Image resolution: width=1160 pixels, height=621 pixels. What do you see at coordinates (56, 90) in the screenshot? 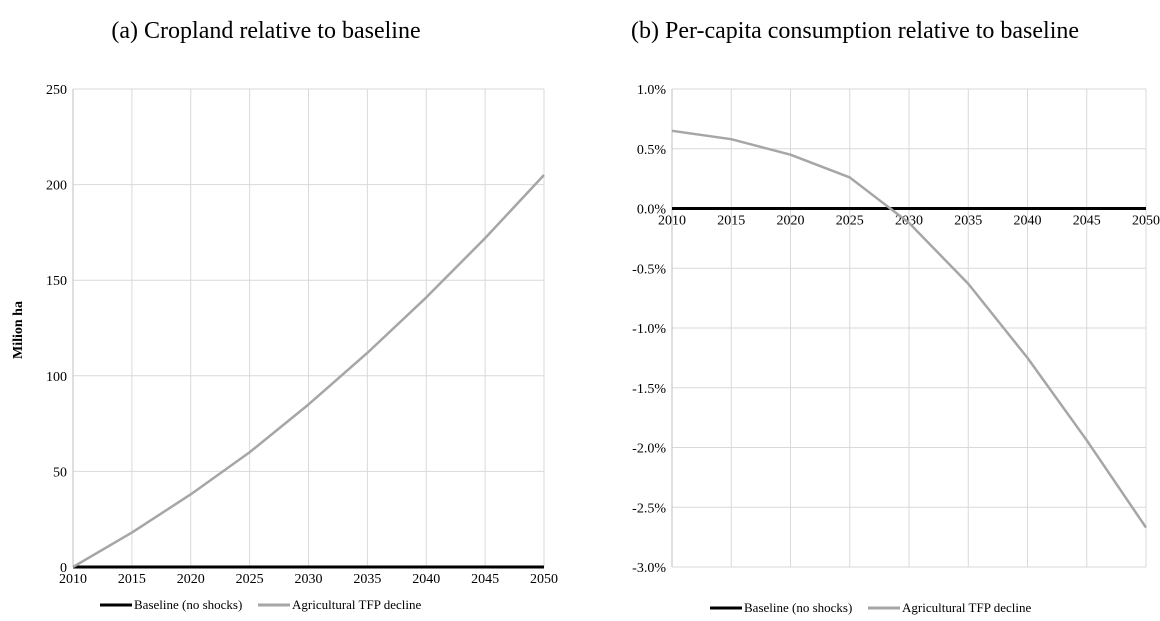
I see `panel-a-y-tick-label: 250` at bounding box center [56, 90].